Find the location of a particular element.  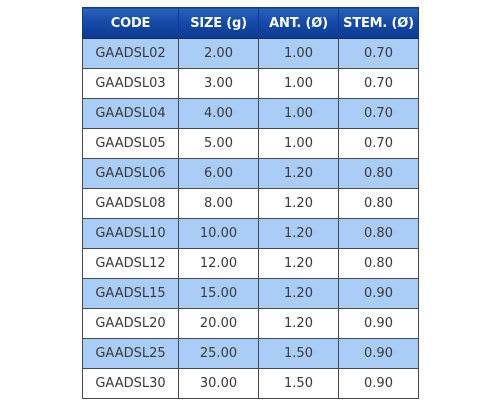

cell-size: 15.00 is located at coordinates (218, 293).